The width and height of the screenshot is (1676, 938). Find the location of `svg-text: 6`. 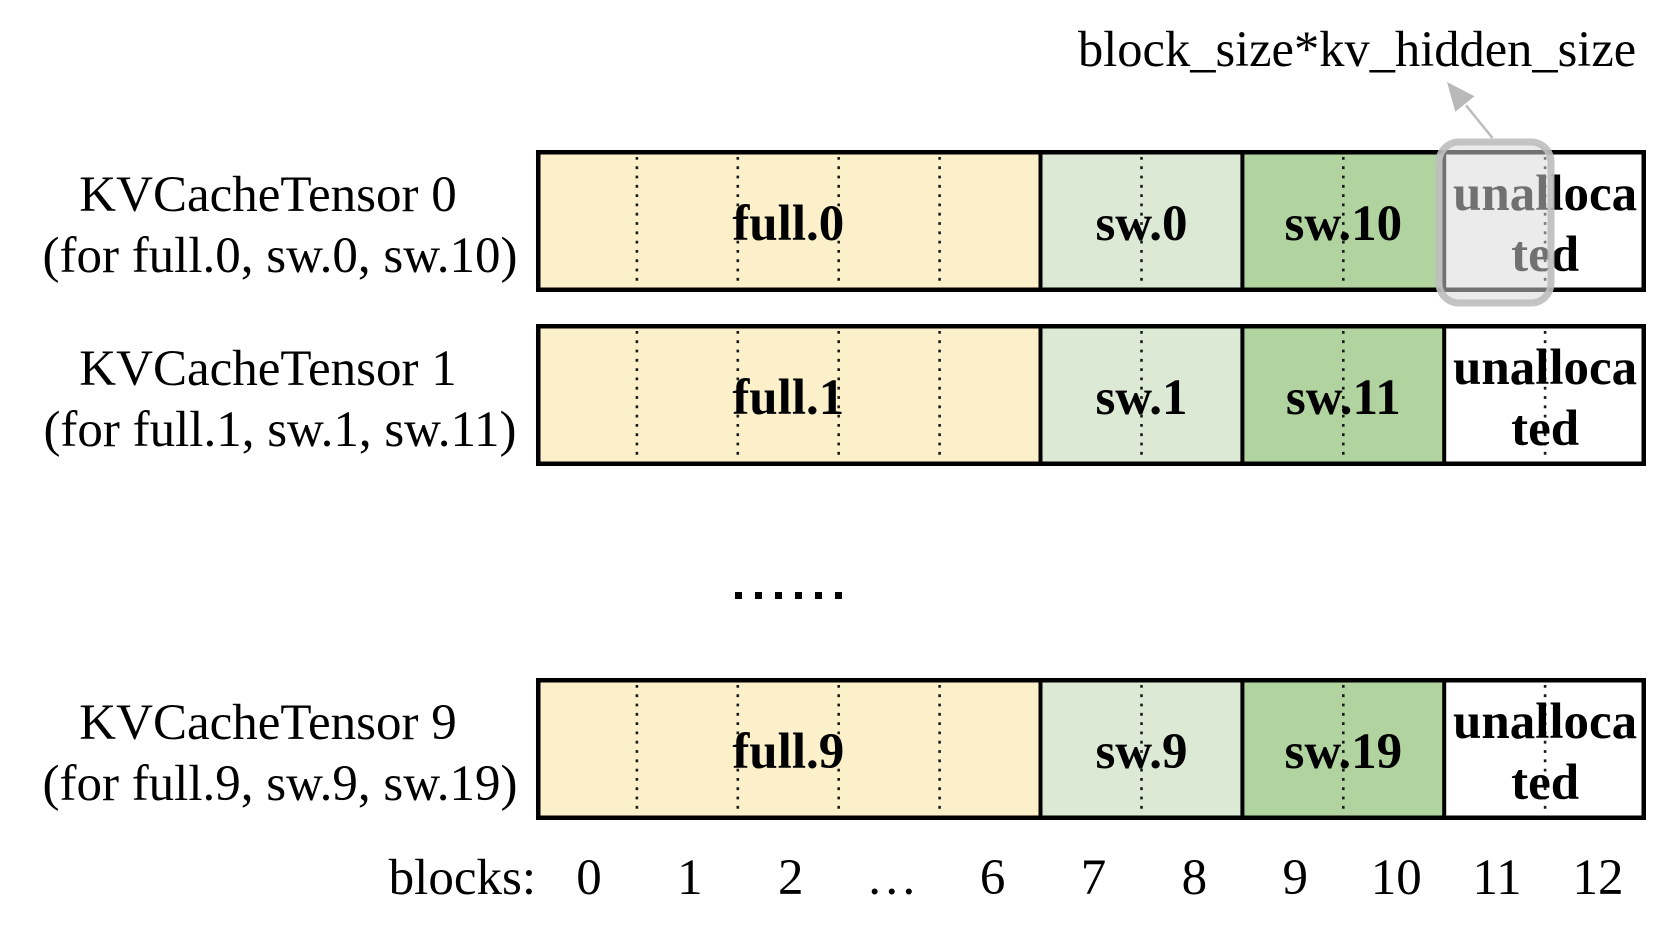

svg-text: 6 is located at coordinates (993, 878).